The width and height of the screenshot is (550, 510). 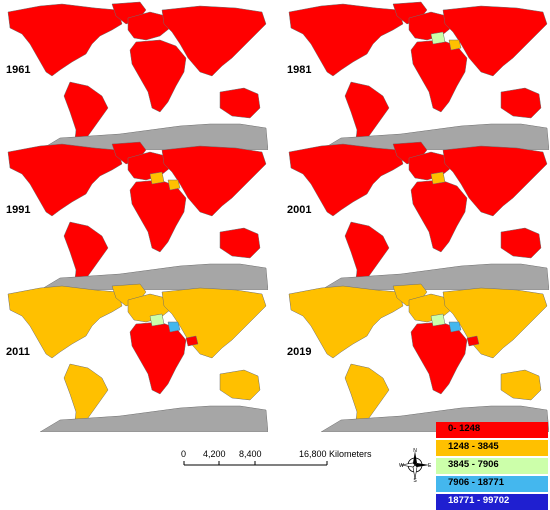 I want to click on compass-rose-icon: N S W E, so click(x=415, y=466).